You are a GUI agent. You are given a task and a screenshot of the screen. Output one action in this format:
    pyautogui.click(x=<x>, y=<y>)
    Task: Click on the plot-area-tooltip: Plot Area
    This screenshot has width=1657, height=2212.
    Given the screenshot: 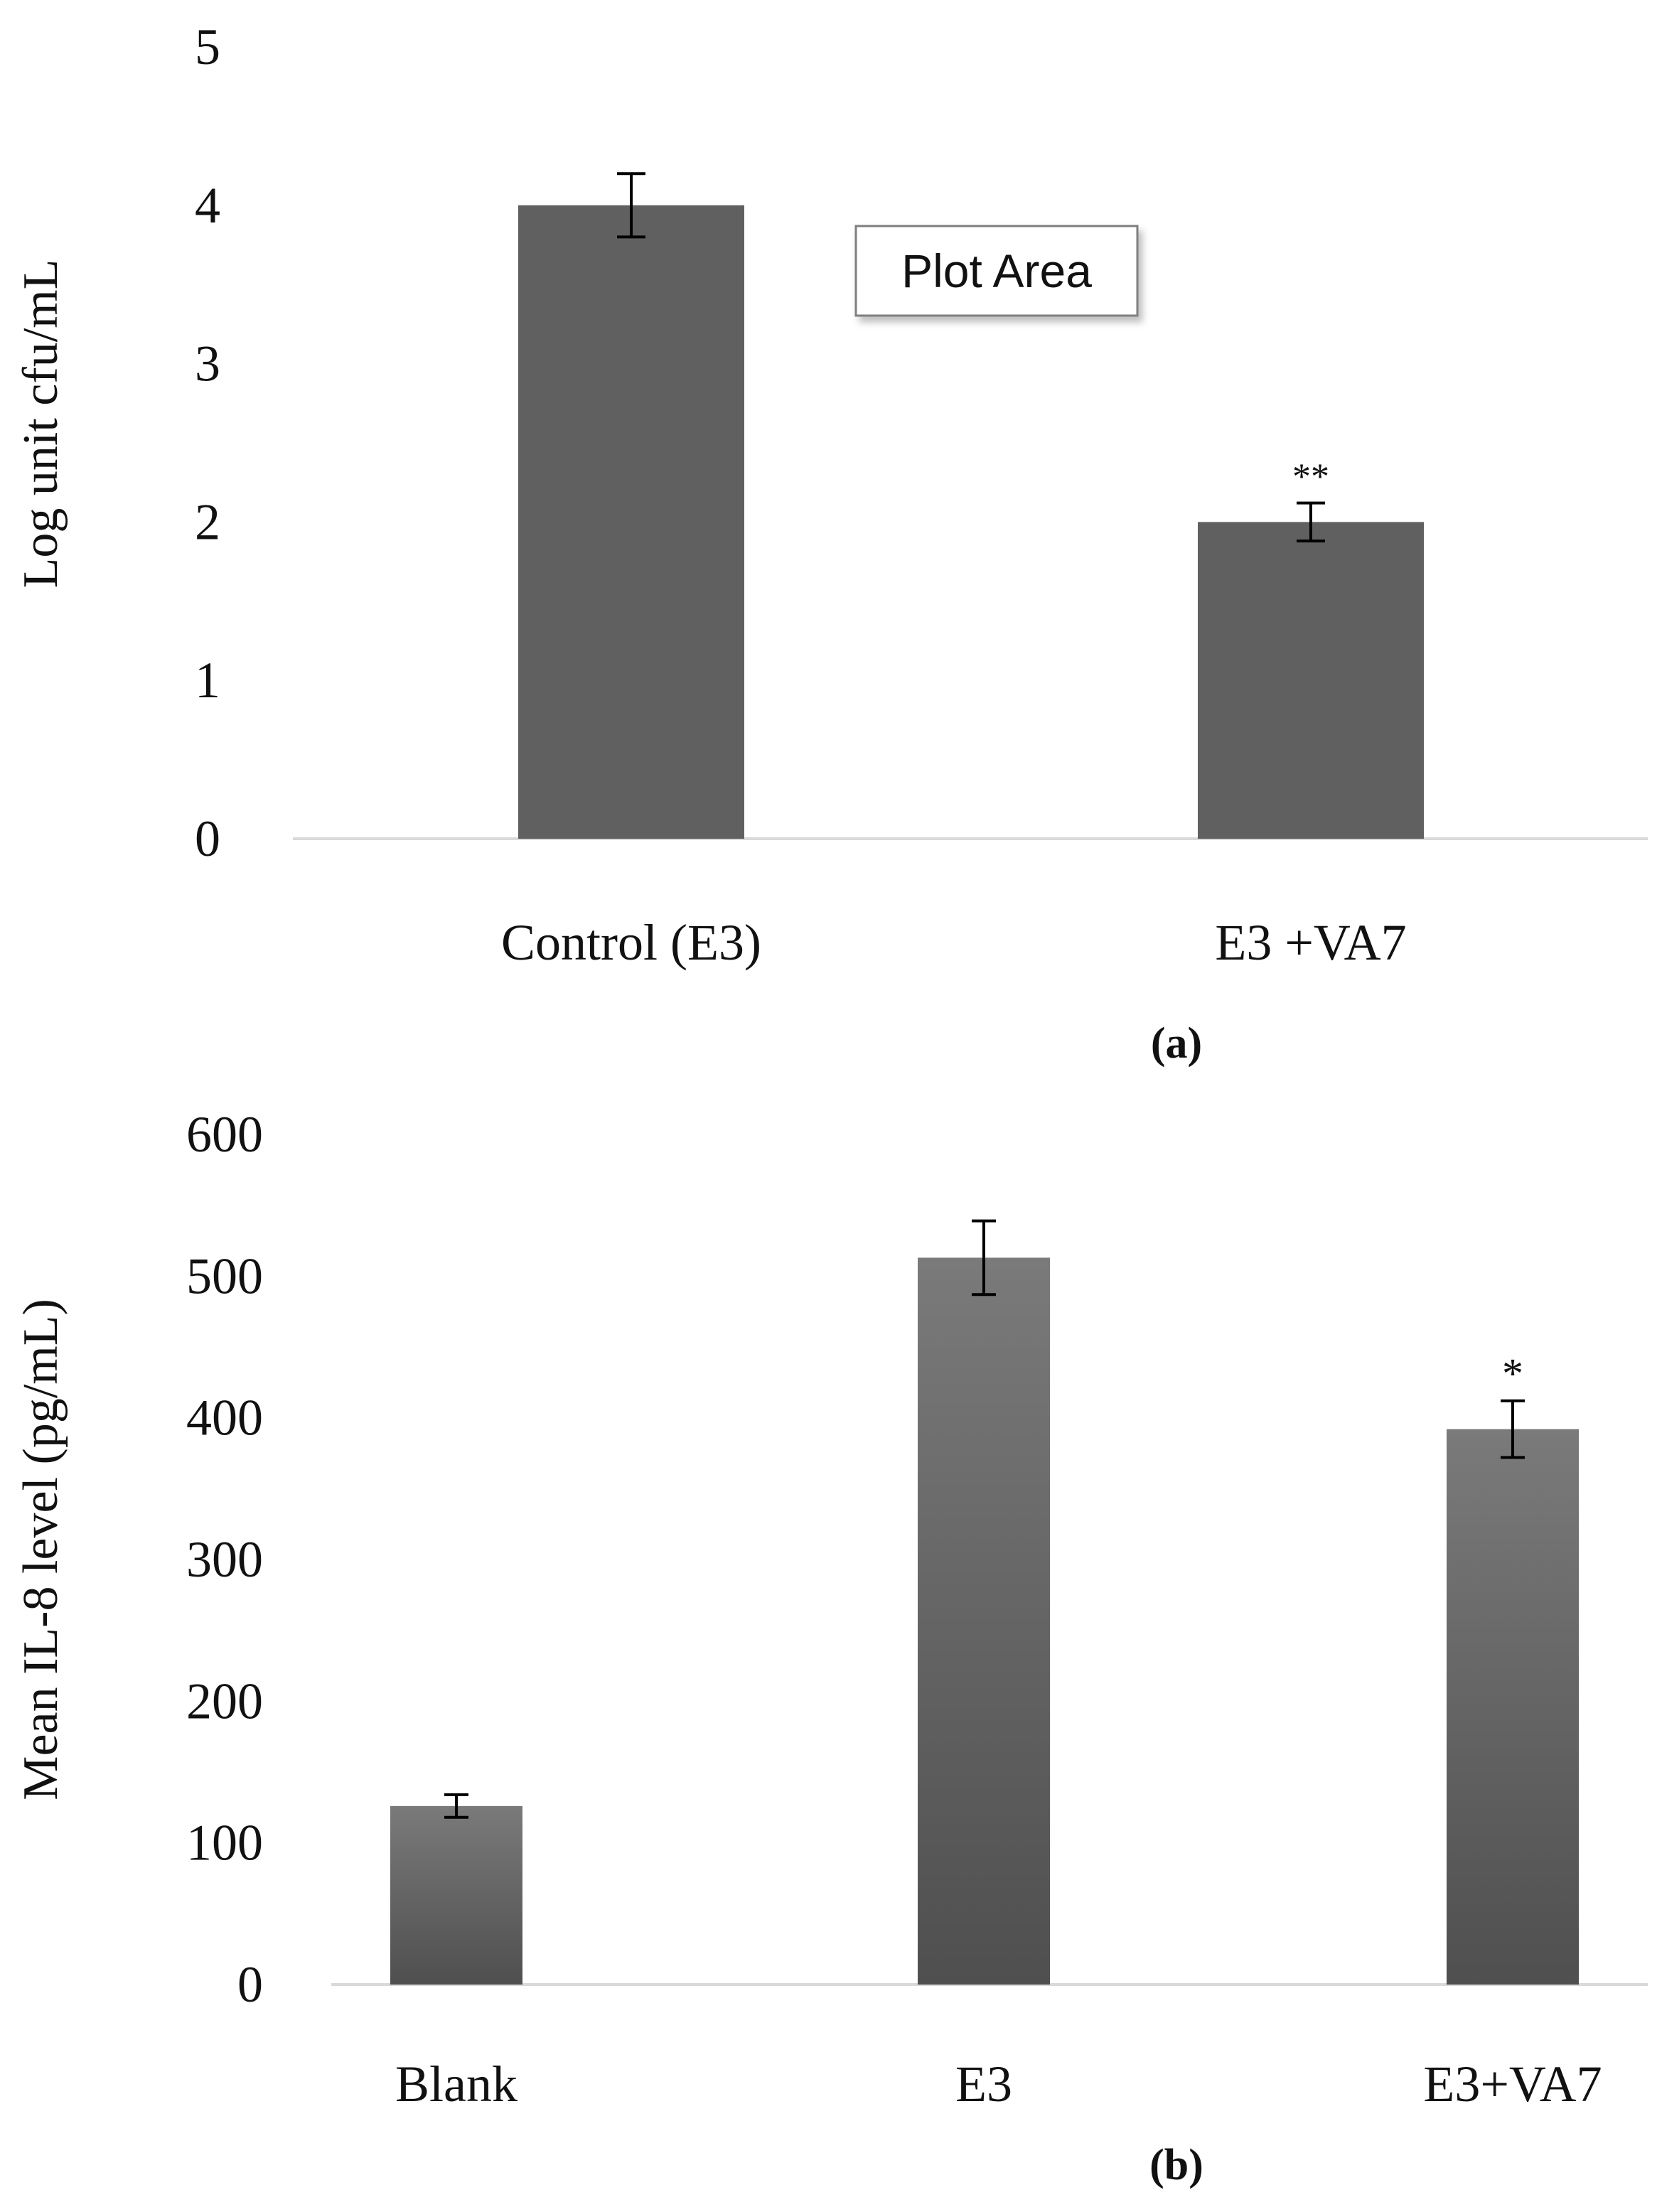 What is the action you would take?
    pyautogui.click(x=996, y=271)
    